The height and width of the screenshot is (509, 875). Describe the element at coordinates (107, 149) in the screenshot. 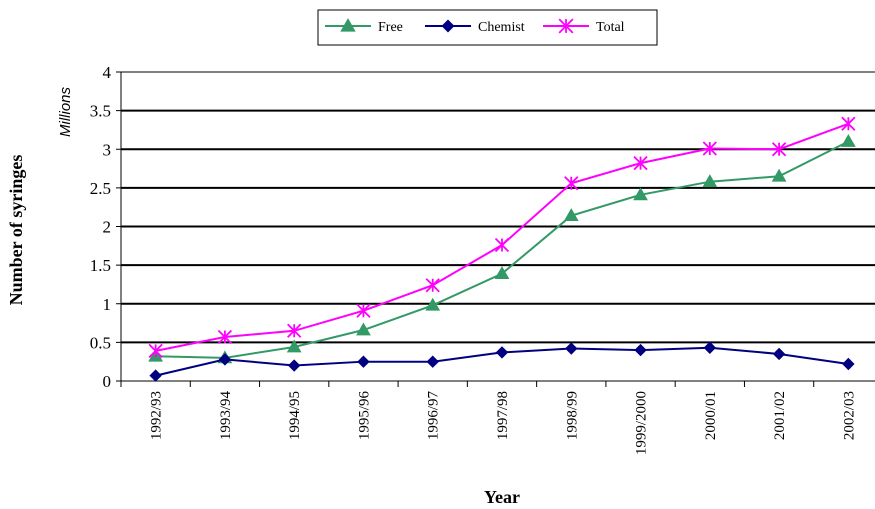

I see `y-tick-label: 3` at that location.